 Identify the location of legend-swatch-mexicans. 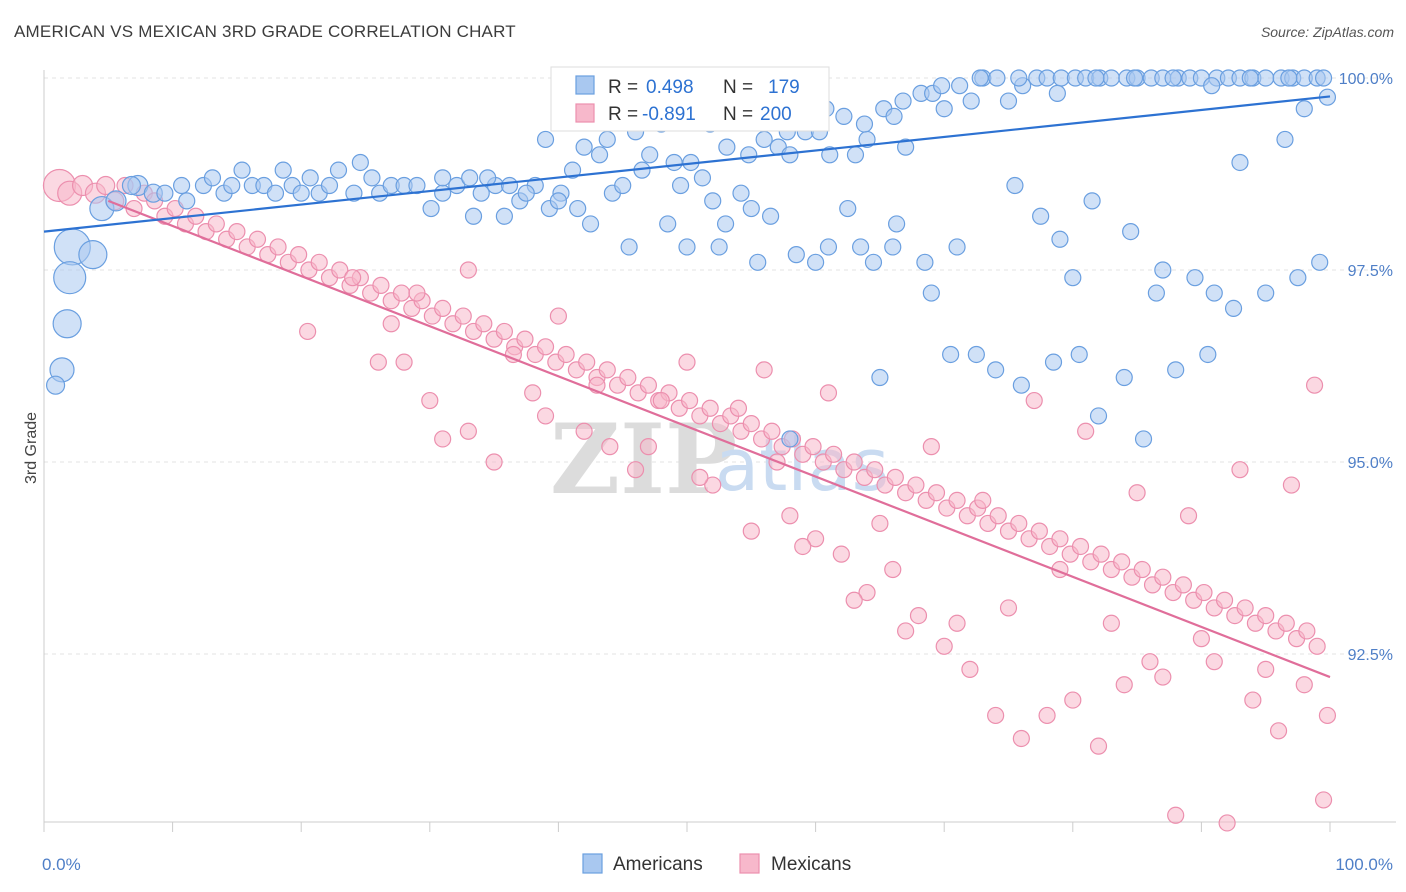
(585, 113).